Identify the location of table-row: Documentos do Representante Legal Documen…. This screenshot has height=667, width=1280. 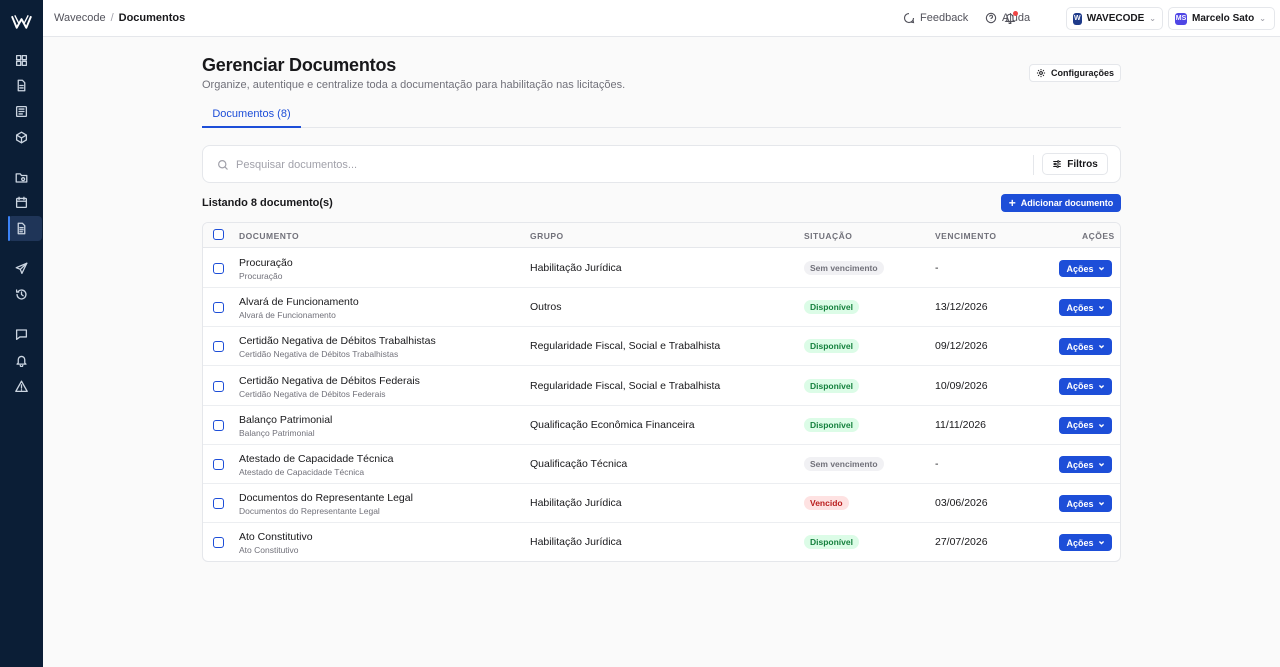
(661, 504).